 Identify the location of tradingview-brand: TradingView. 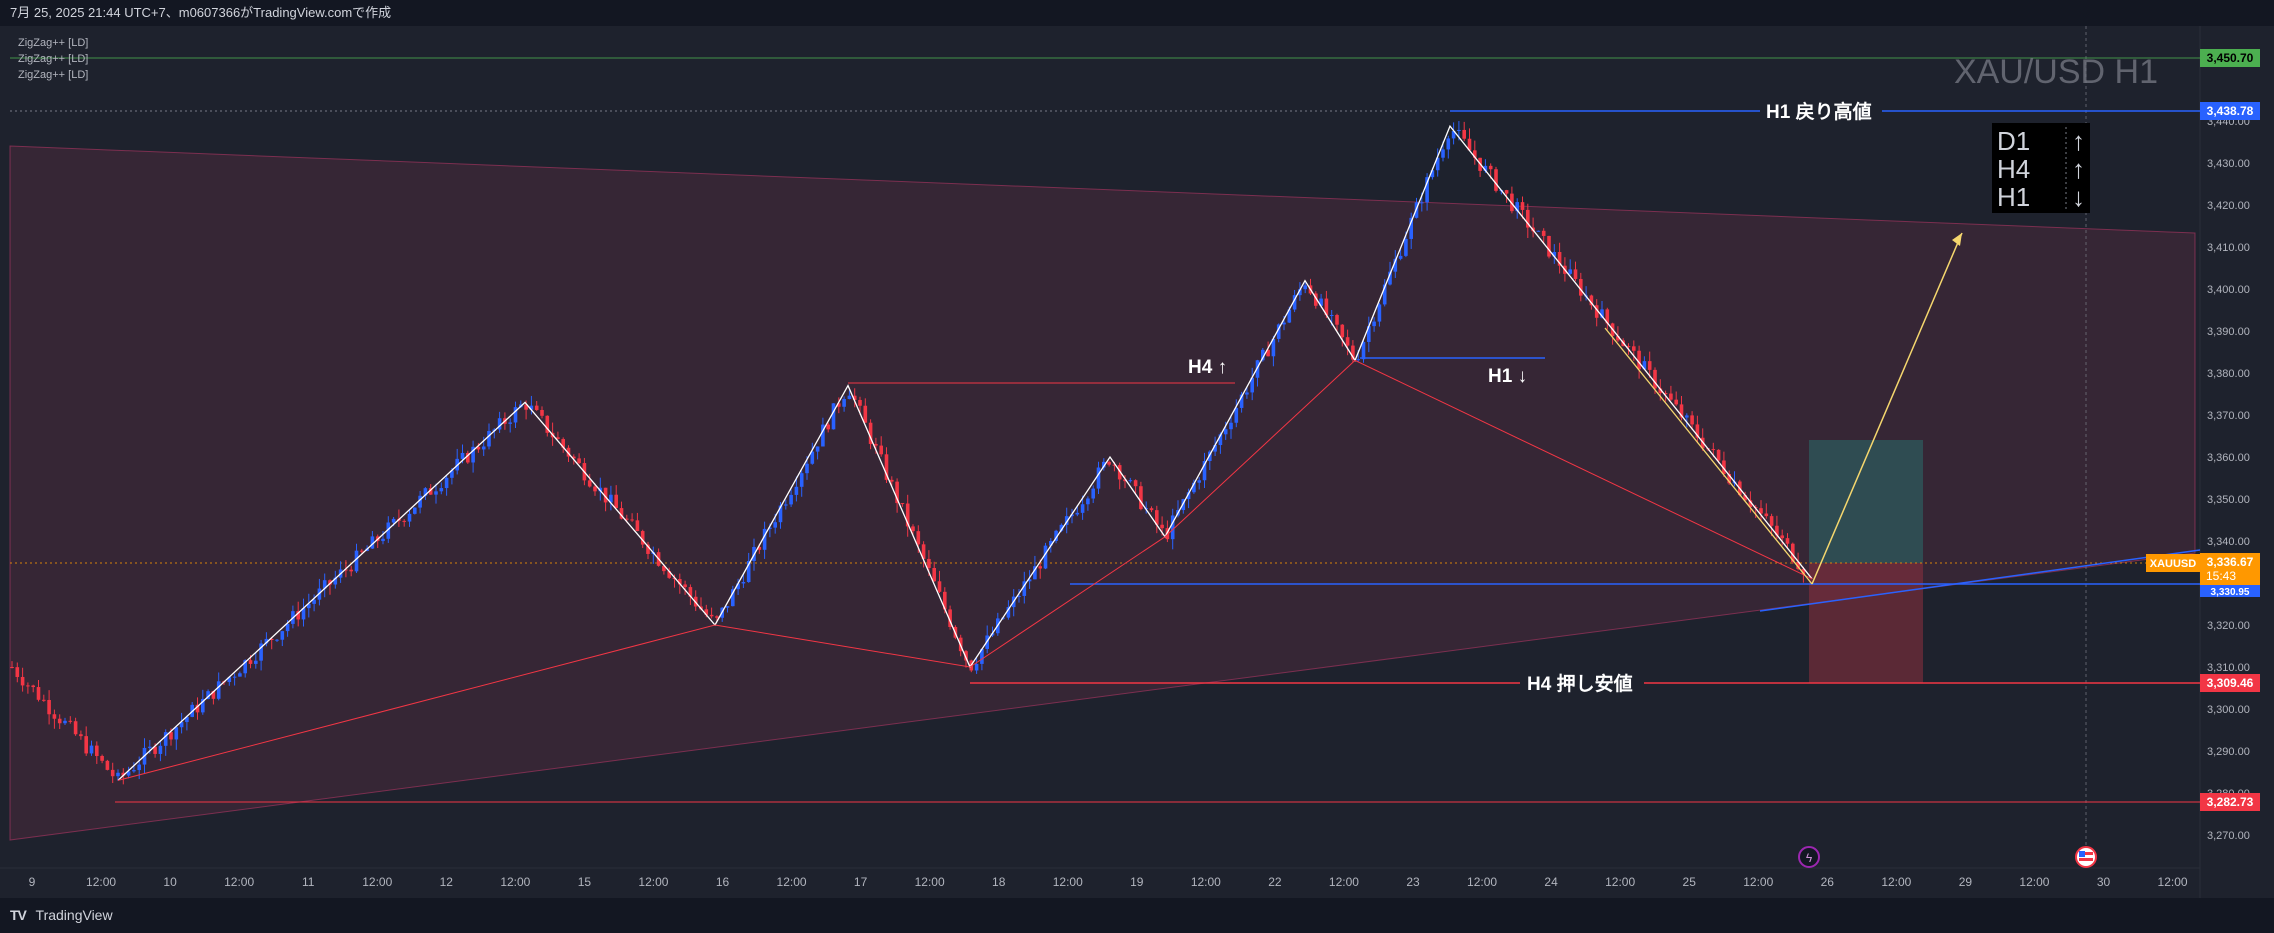
(74, 915).